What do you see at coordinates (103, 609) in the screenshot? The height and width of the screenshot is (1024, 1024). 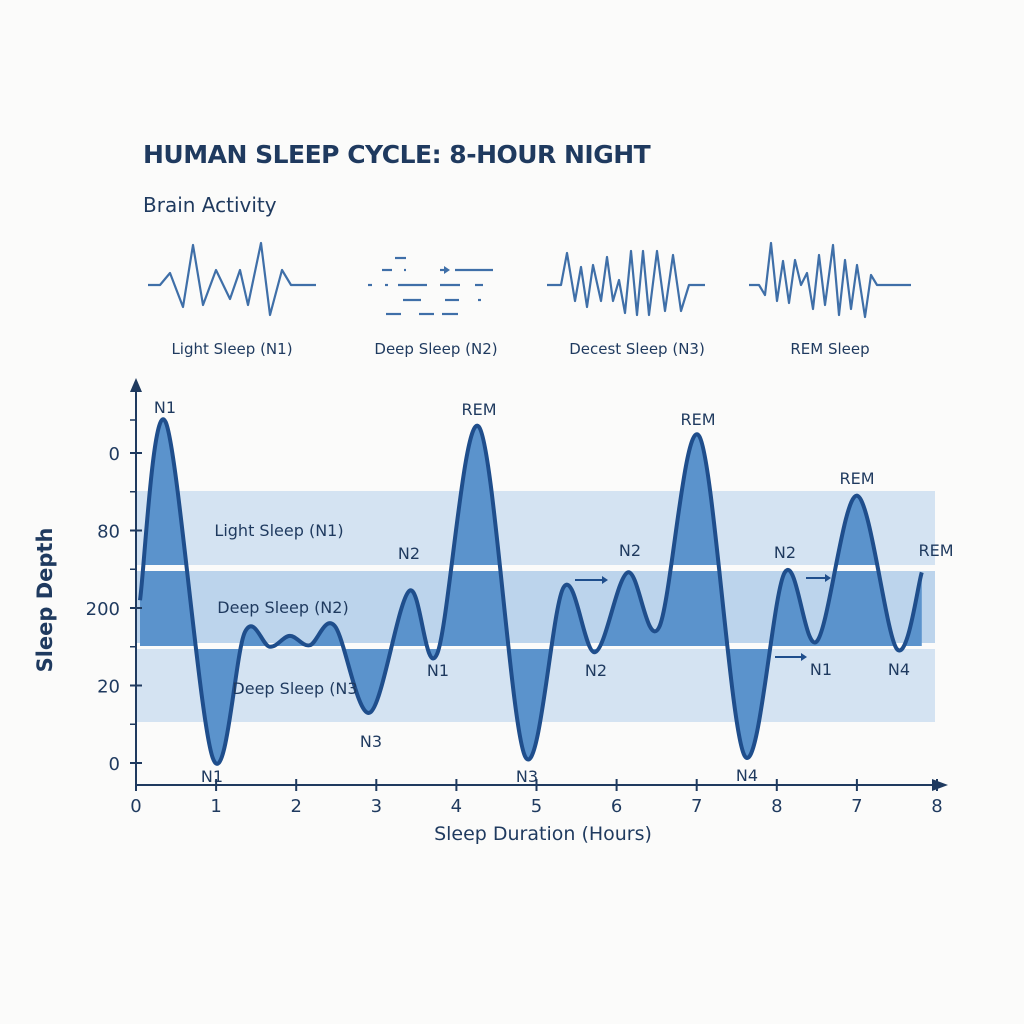 I see `y-tick-label: 200` at bounding box center [103, 609].